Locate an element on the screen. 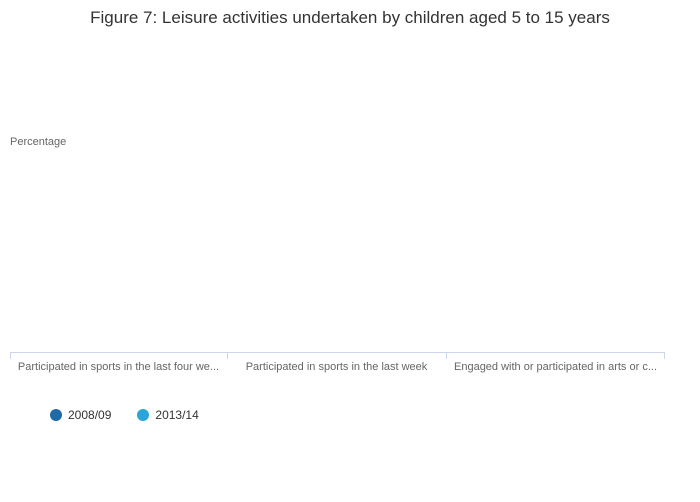 Image resolution: width=700 pixels, height=502 pixels. legend-item-2008-09: 2008/09 is located at coordinates (80, 415).